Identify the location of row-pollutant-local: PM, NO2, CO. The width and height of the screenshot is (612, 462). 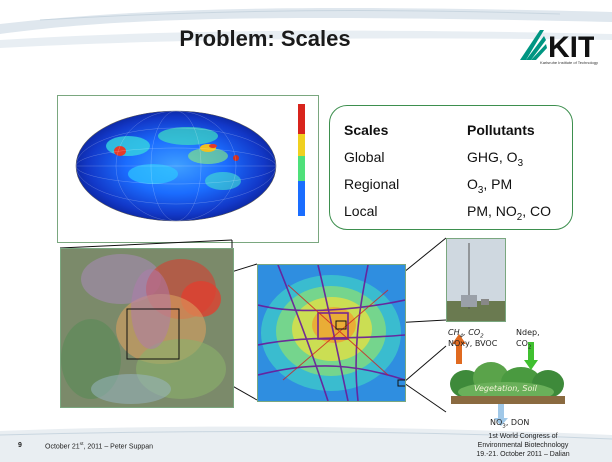
(509, 213).